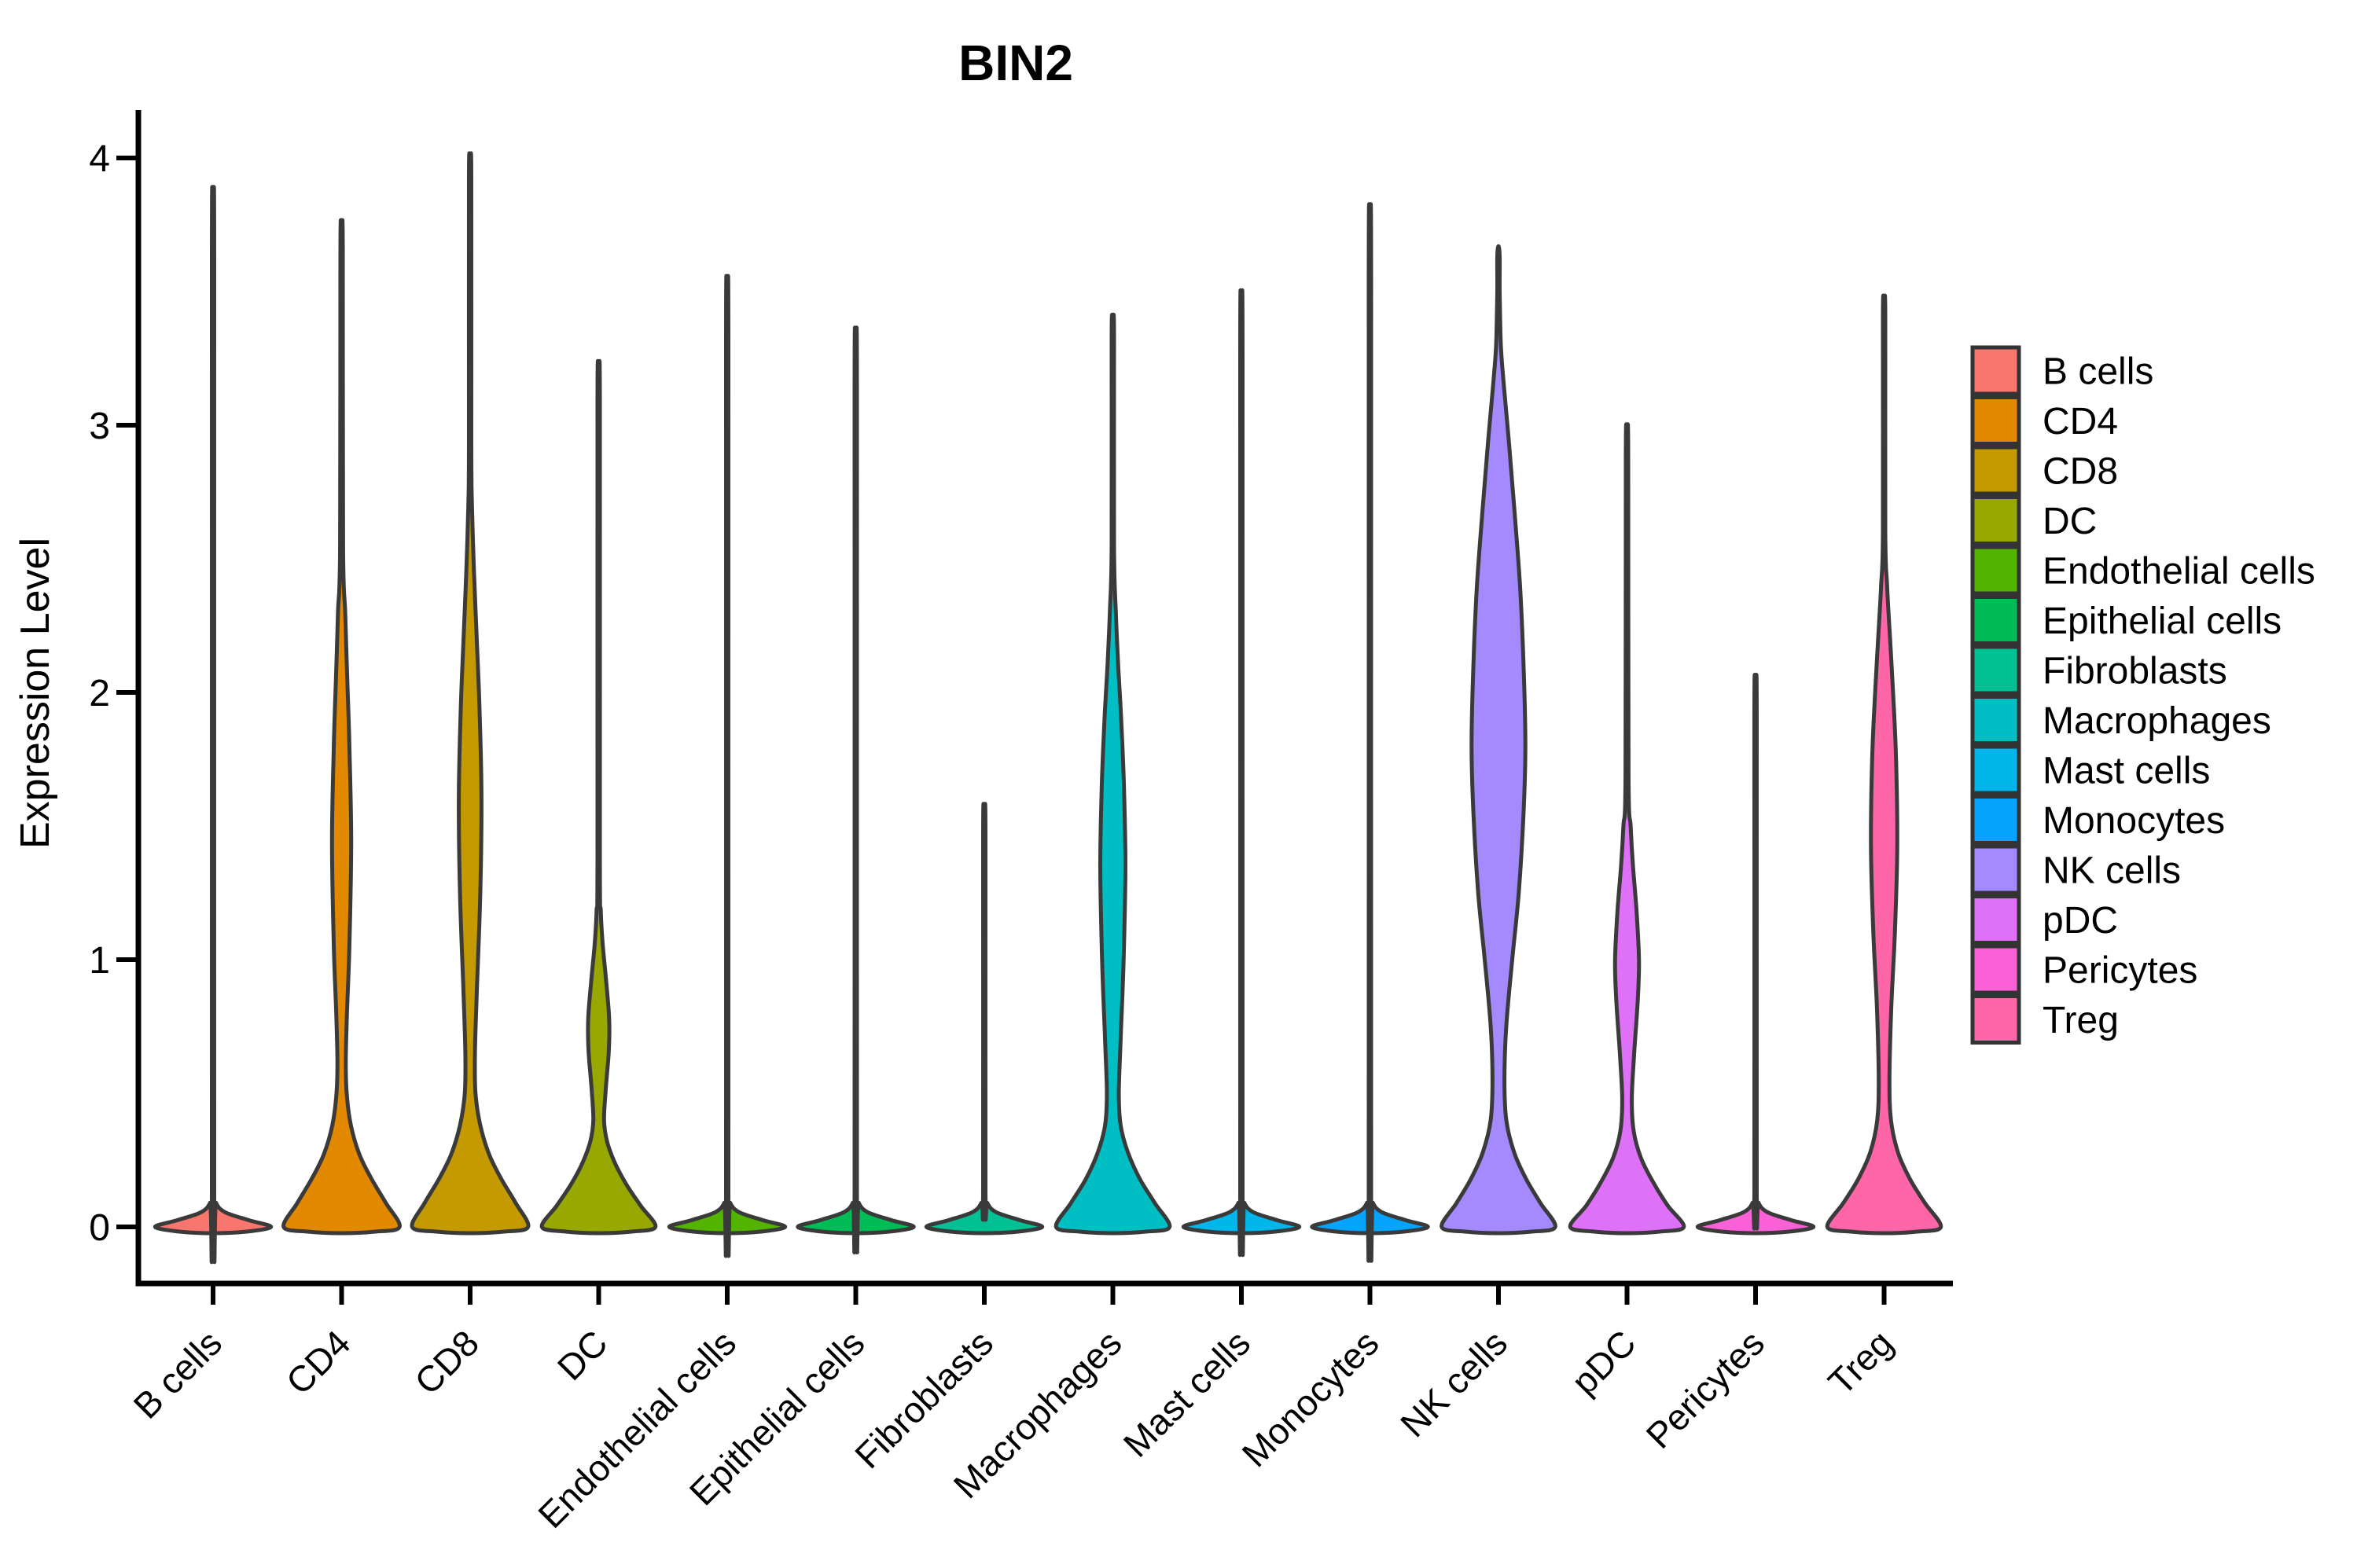  Describe the element at coordinates (1241, 773) in the screenshot. I see `violin-mast-cells` at that location.